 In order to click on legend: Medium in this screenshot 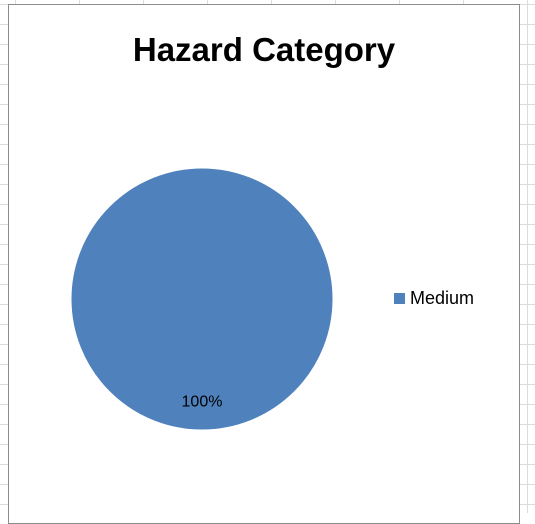, I will do `click(434, 298)`.